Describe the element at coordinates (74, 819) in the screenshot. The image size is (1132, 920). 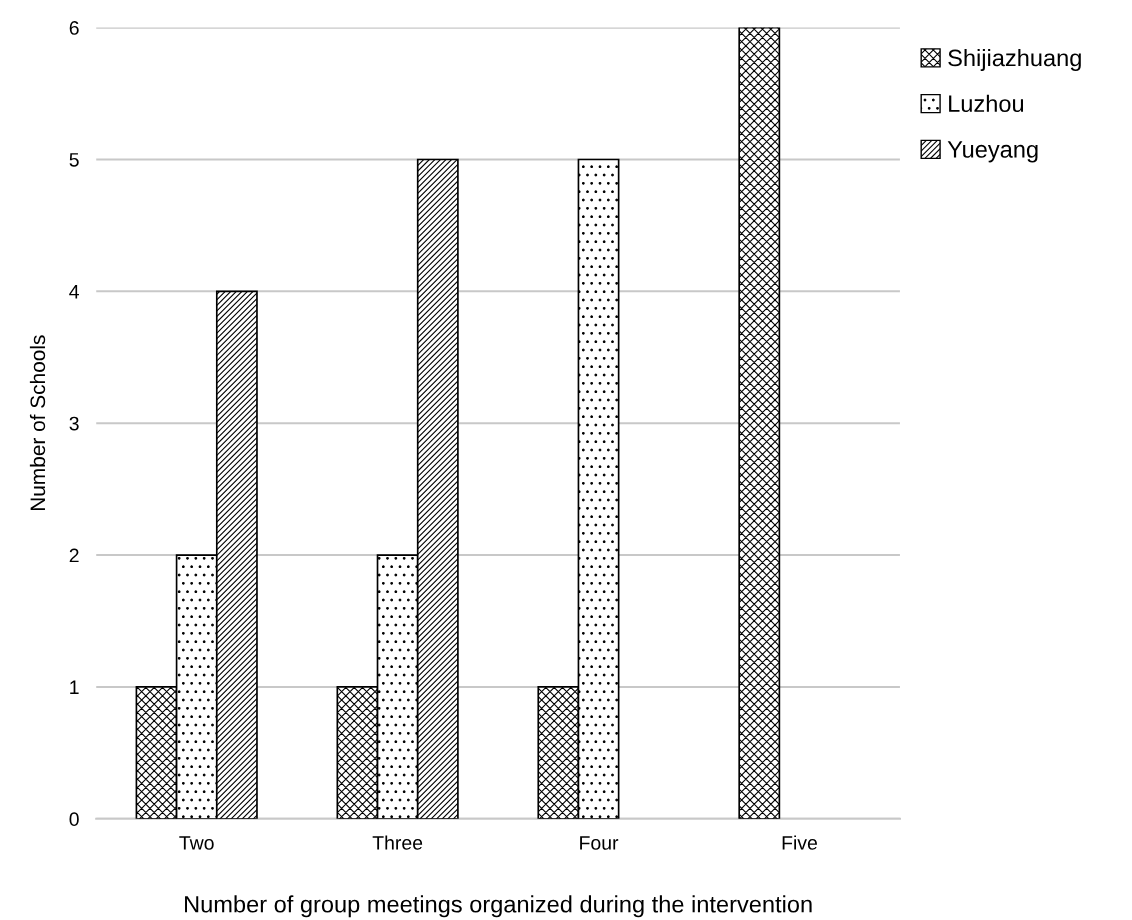
I see `y-tick-label: 0` at that location.